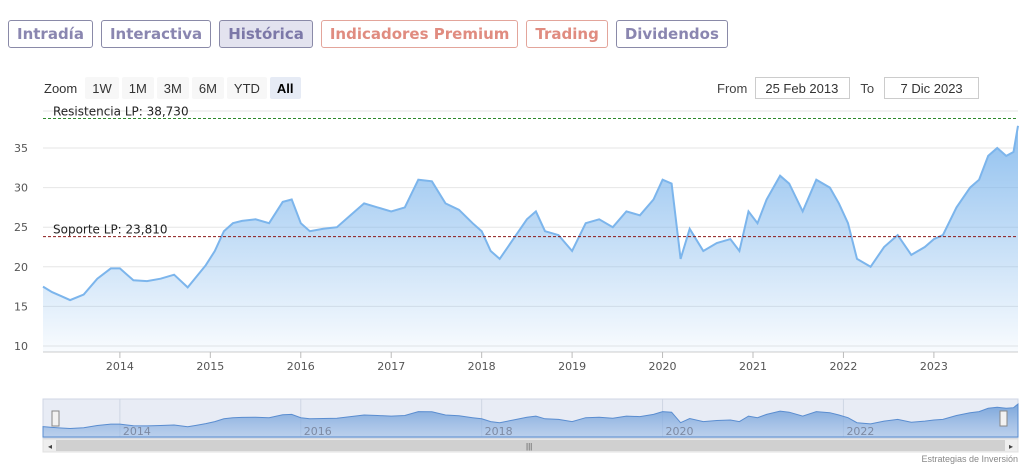  I want to click on scroll-grip-icon: |||, so click(529, 446).